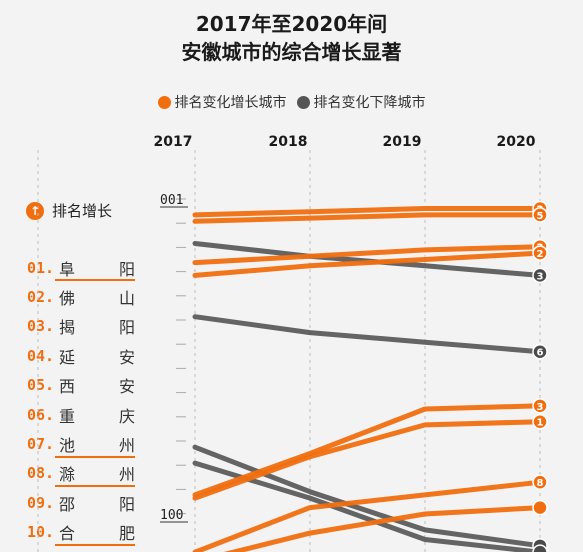 This screenshot has width=583, height=552. What do you see at coordinates (41, 502) in the screenshot?
I see `rank-number: 09.` at bounding box center [41, 502].